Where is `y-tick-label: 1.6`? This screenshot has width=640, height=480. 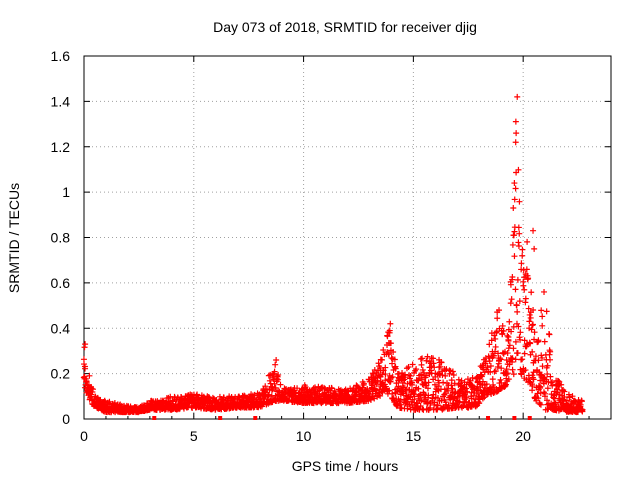 y-tick-label: 1.6 is located at coordinates (61, 56).